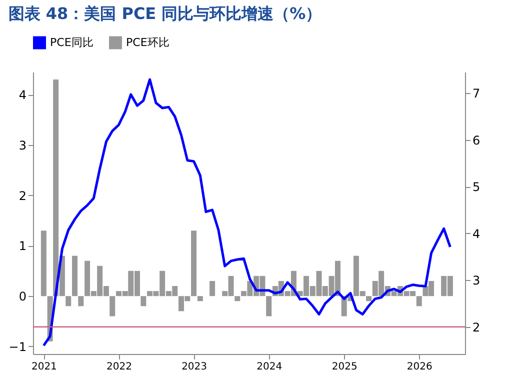 This screenshot has height=377, width=510. I want to click on y-tick-label: −1, so click(17, 347).